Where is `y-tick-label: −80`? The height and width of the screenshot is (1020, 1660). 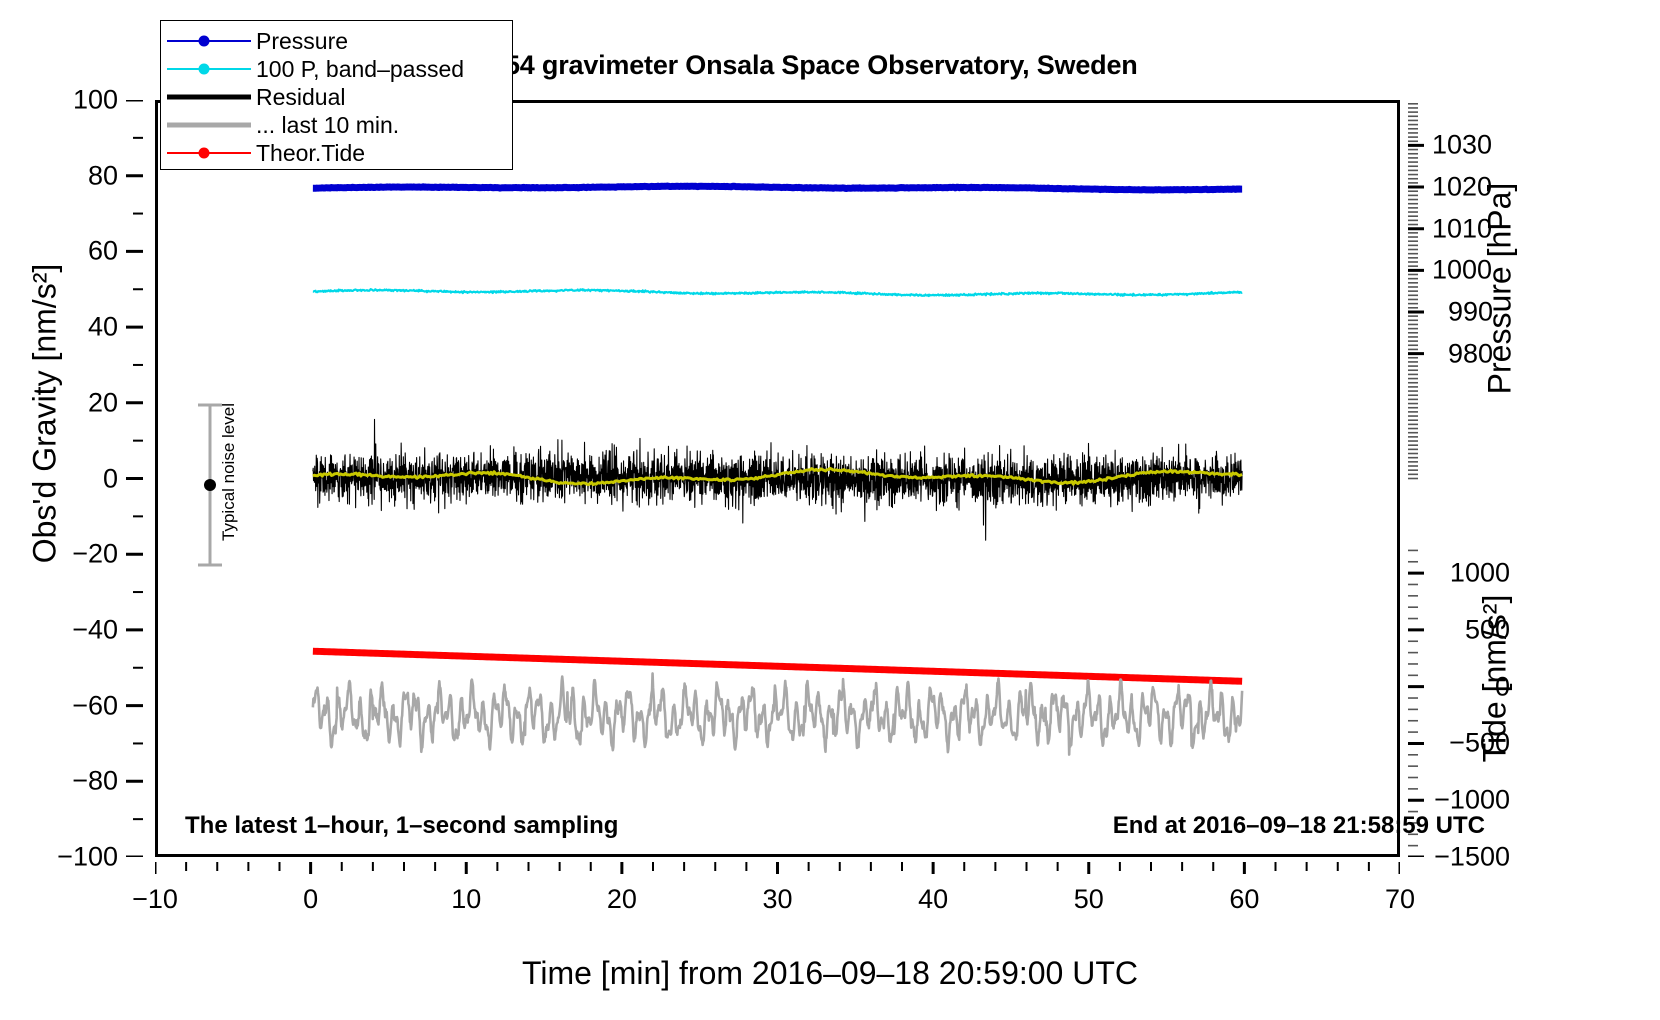 y-tick-label: −80 is located at coordinates (95, 780).